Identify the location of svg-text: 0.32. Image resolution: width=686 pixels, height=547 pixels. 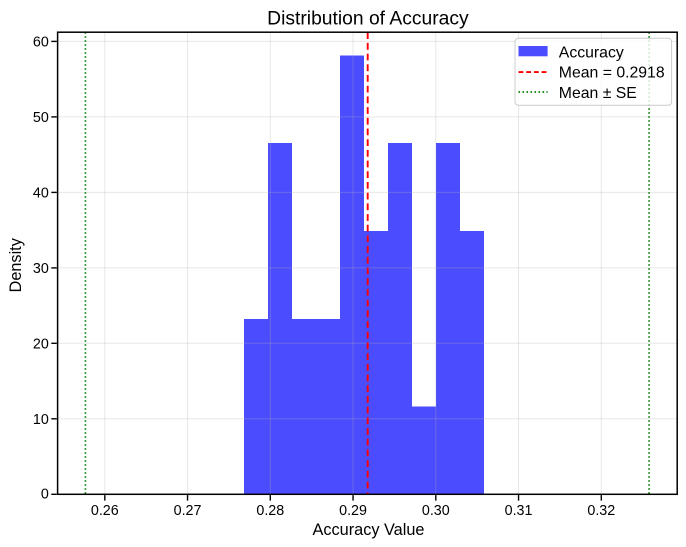
(601, 511).